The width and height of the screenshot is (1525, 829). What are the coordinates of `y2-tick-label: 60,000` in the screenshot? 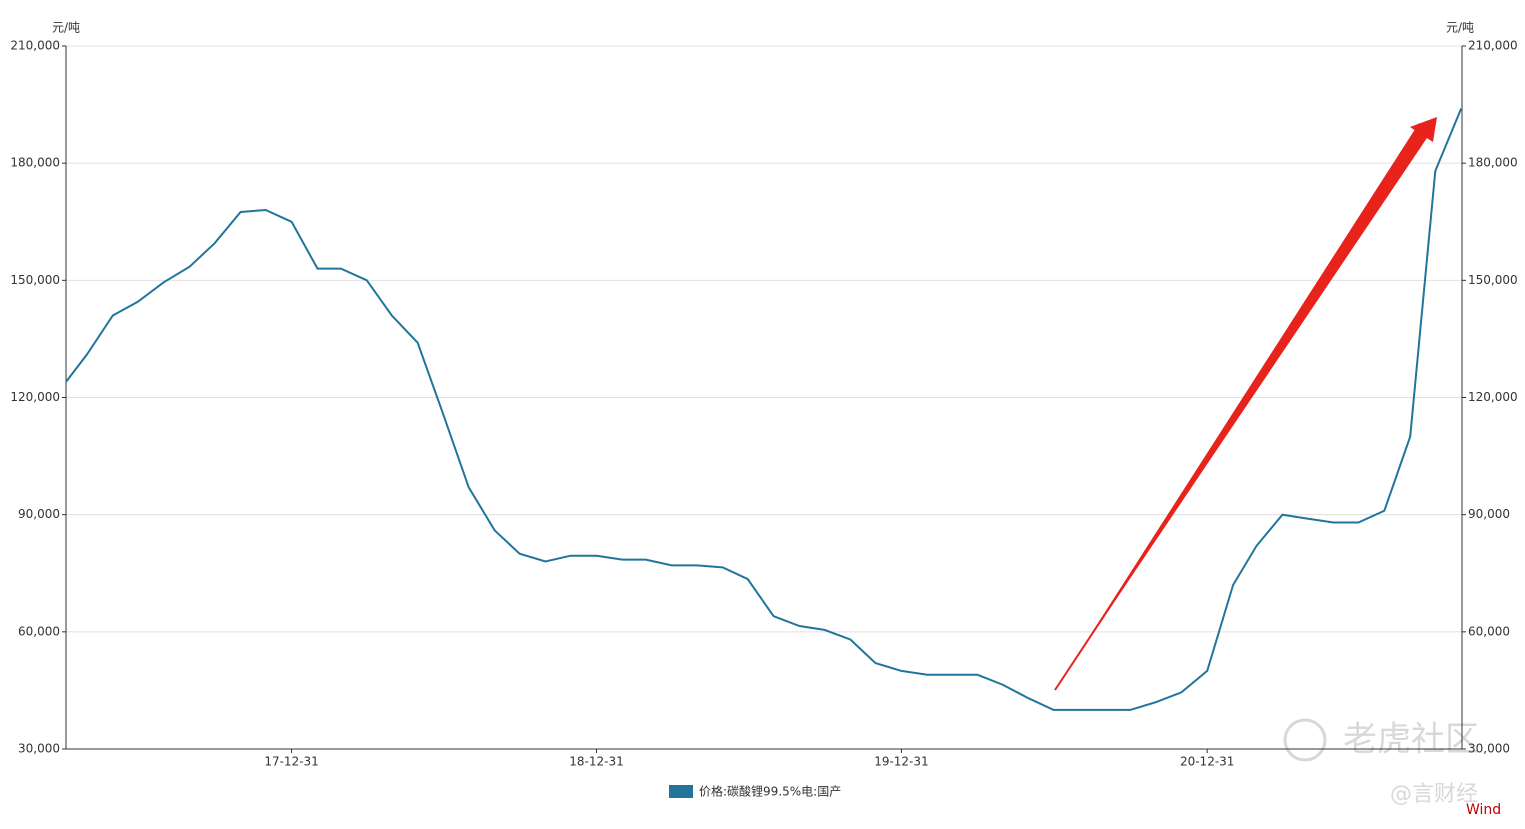 It's located at (1489, 631).